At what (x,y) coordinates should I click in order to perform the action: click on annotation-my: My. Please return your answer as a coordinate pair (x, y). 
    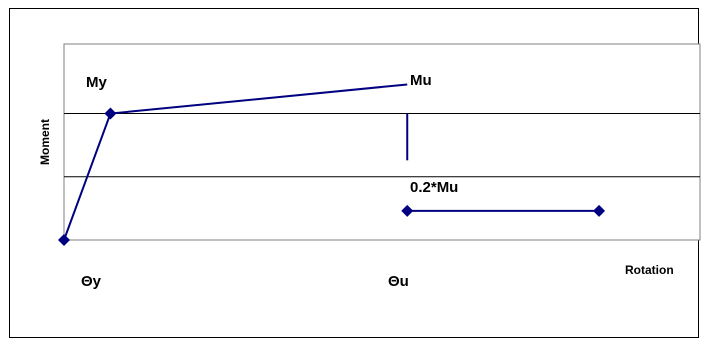
    Looking at the image, I should click on (96, 82).